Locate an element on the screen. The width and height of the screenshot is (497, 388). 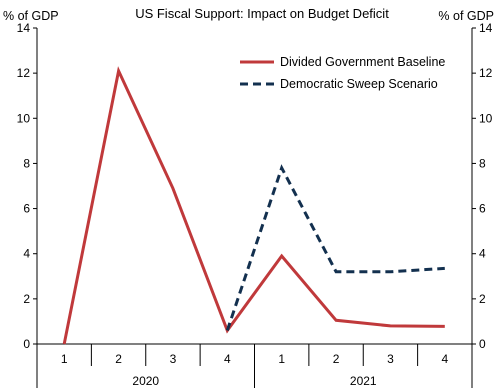
right-tick-label: 6 is located at coordinates (482, 209).